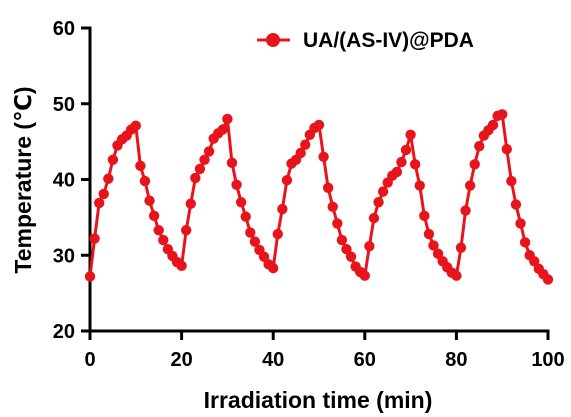 This screenshot has height=417, width=571. I want to click on x-axis-title: Irradiation time (min), so click(318, 400).